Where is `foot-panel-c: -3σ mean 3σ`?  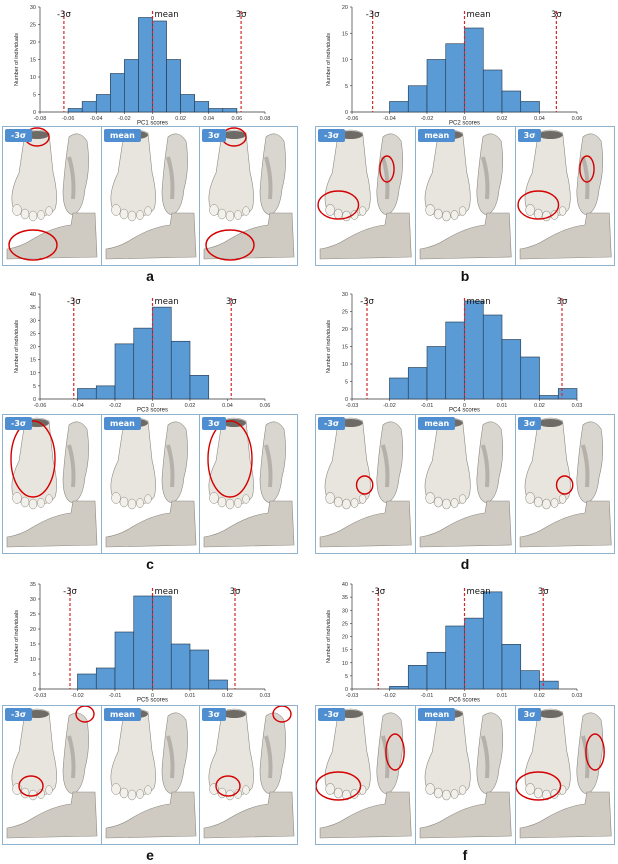
foot-panel-c: -3σ mean 3σ is located at coordinates (150, 484).